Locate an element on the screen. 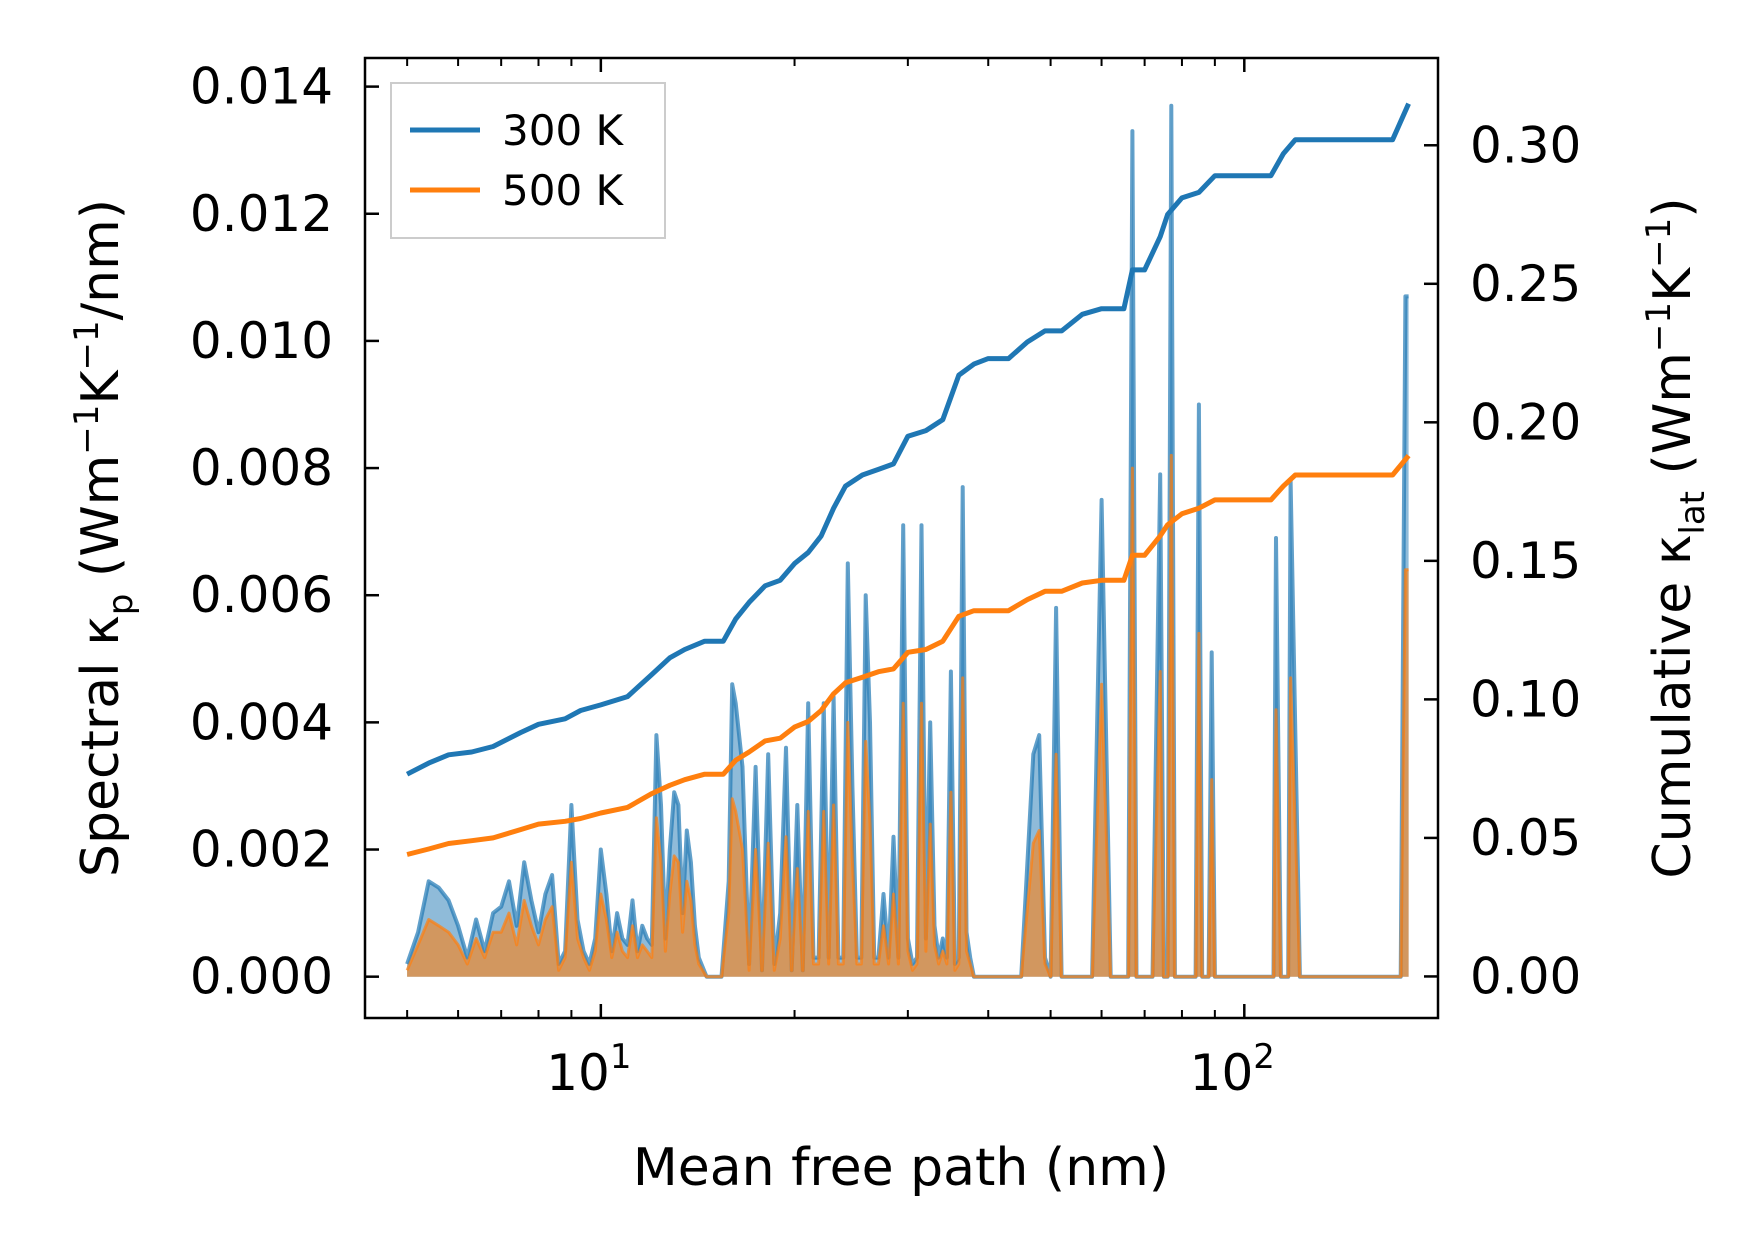  legend-box is located at coordinates (528, 160).